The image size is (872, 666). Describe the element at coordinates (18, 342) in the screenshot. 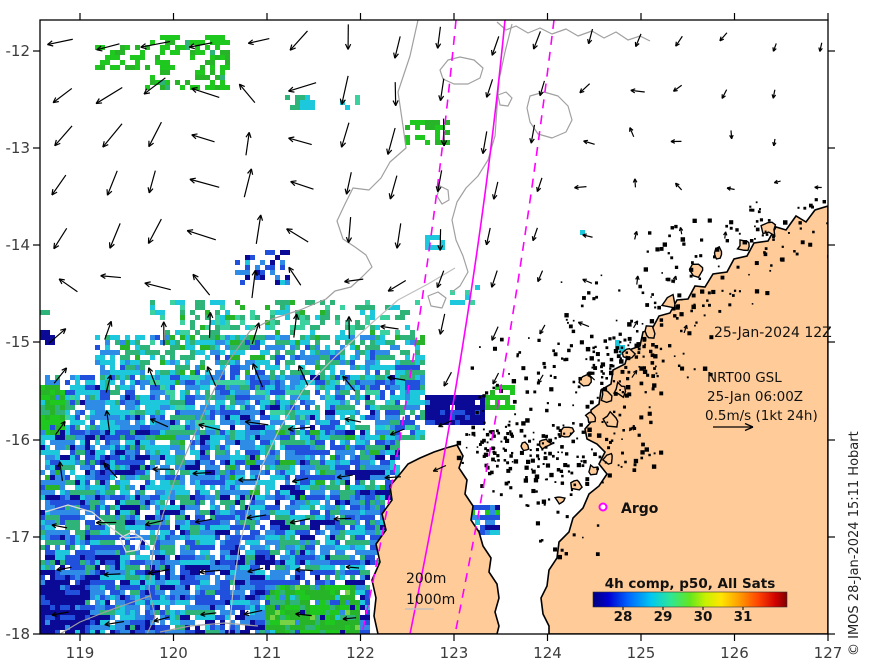

I see `y-tick-label--15: -15` at that location.